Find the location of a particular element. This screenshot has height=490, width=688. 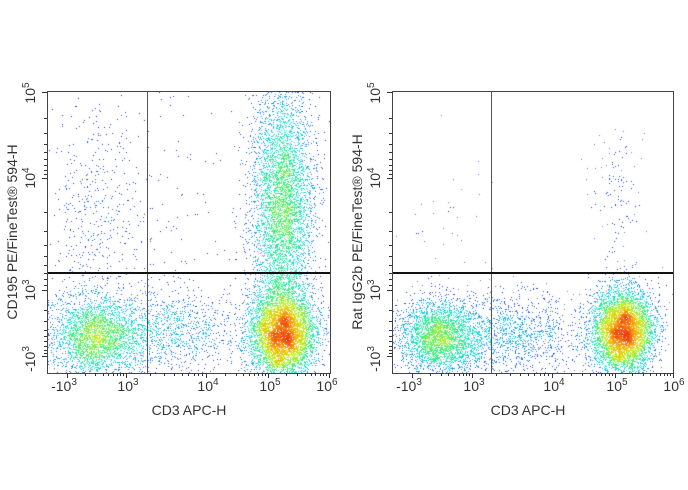

y-tick-label: 103 is located at coordinates (29, 290).